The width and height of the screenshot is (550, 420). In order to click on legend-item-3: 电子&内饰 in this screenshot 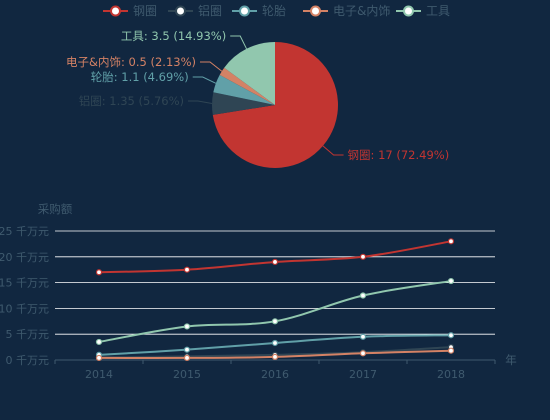, I will do `click(346, 11)`.